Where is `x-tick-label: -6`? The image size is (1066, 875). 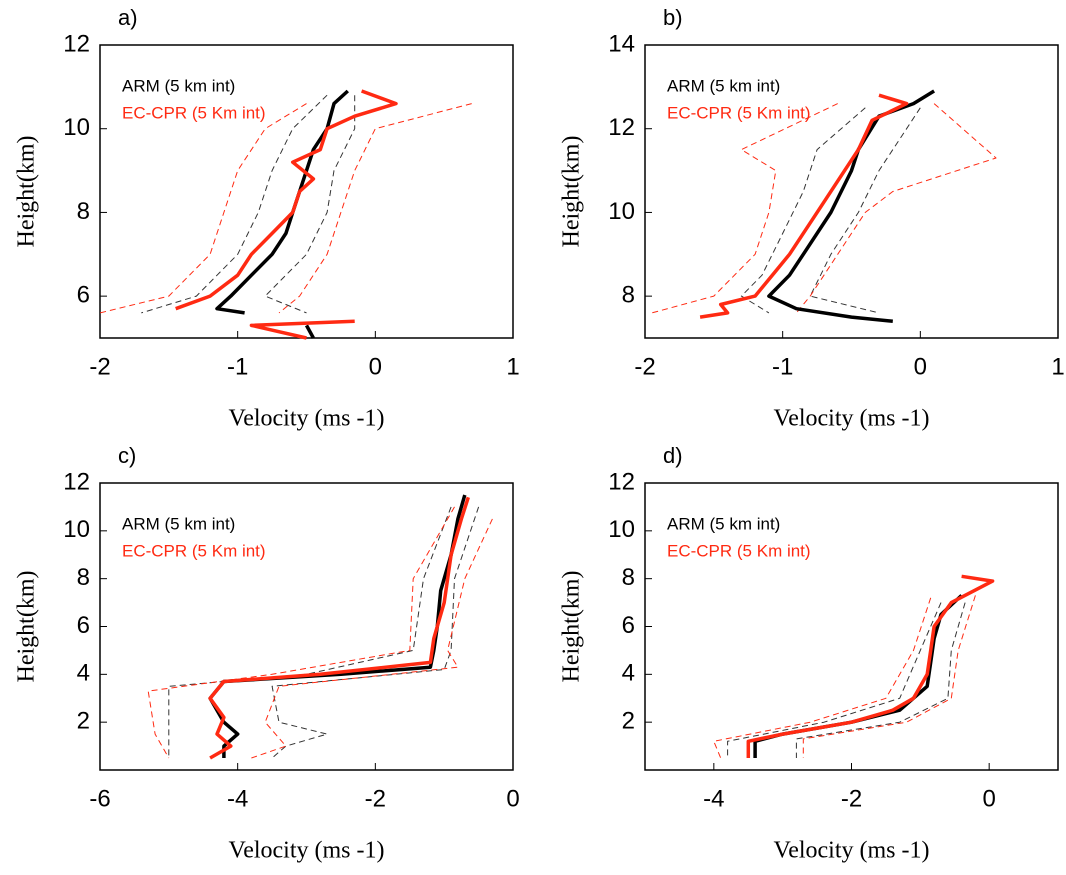 x-tick-label: -6 is located at coordinates (99, 798).